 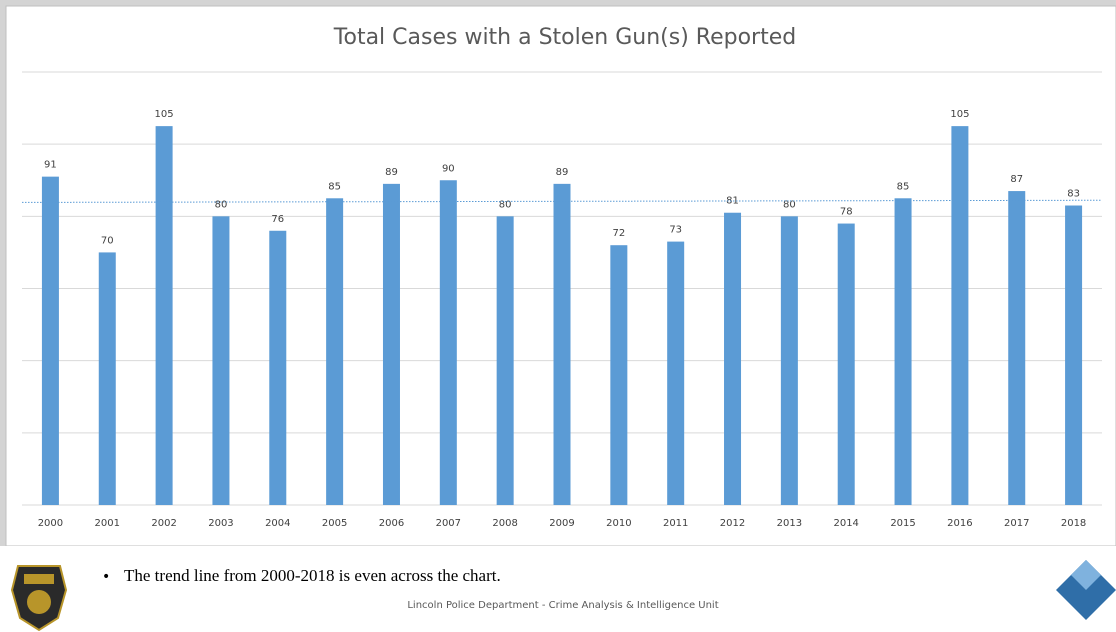 What do you see at coordinates (391, 523) in the screenshot?
I see `x-tick-label: 2006` at bounding box center [391, 523].